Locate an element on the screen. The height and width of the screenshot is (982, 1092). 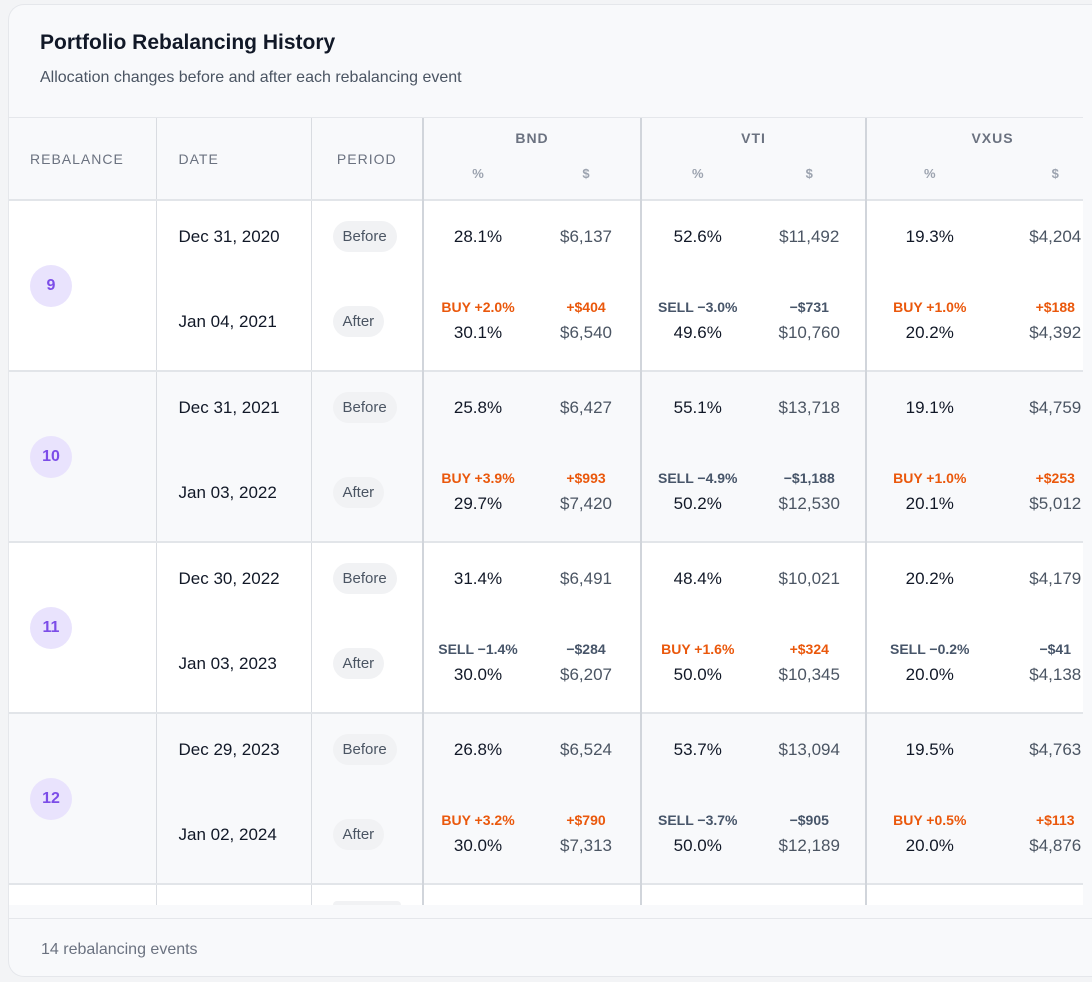
after-percent: 50.2% is located at coordinates (697, 503).